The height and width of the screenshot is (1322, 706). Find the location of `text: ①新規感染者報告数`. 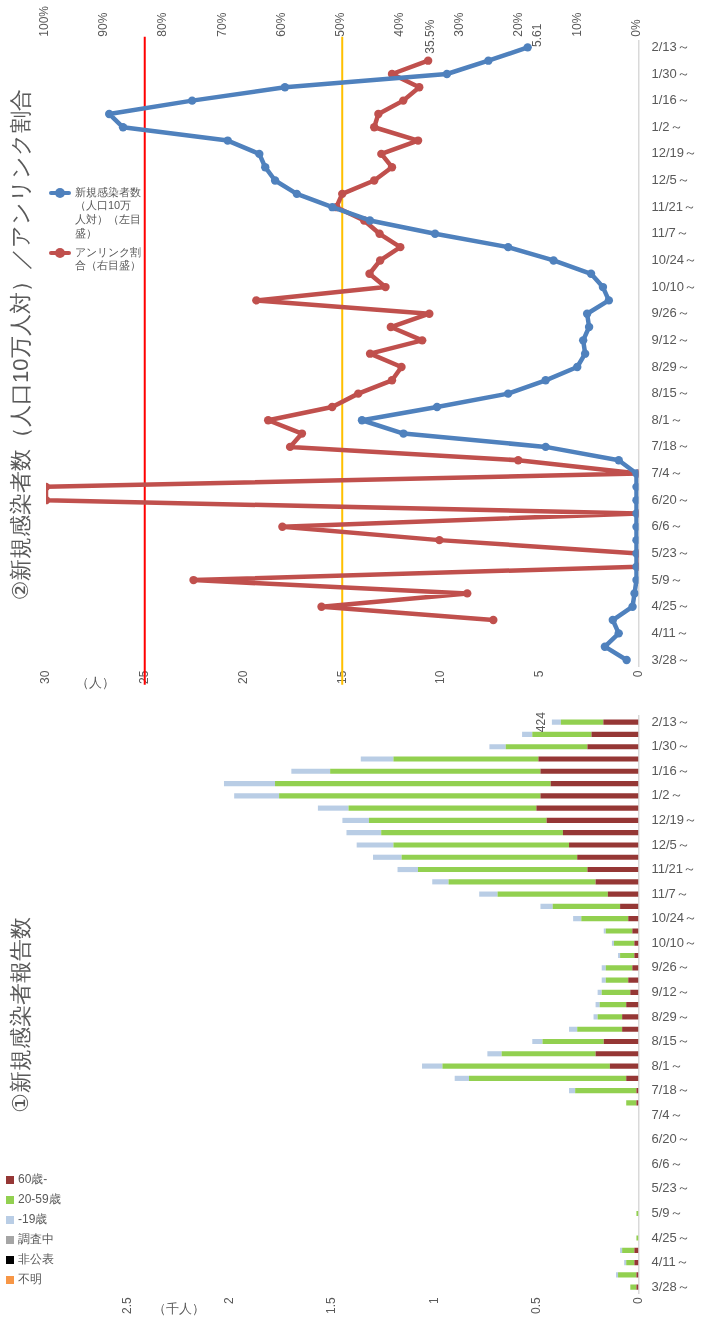

text: ①新規感染者報告数 is located at coordinates (20, 1015).